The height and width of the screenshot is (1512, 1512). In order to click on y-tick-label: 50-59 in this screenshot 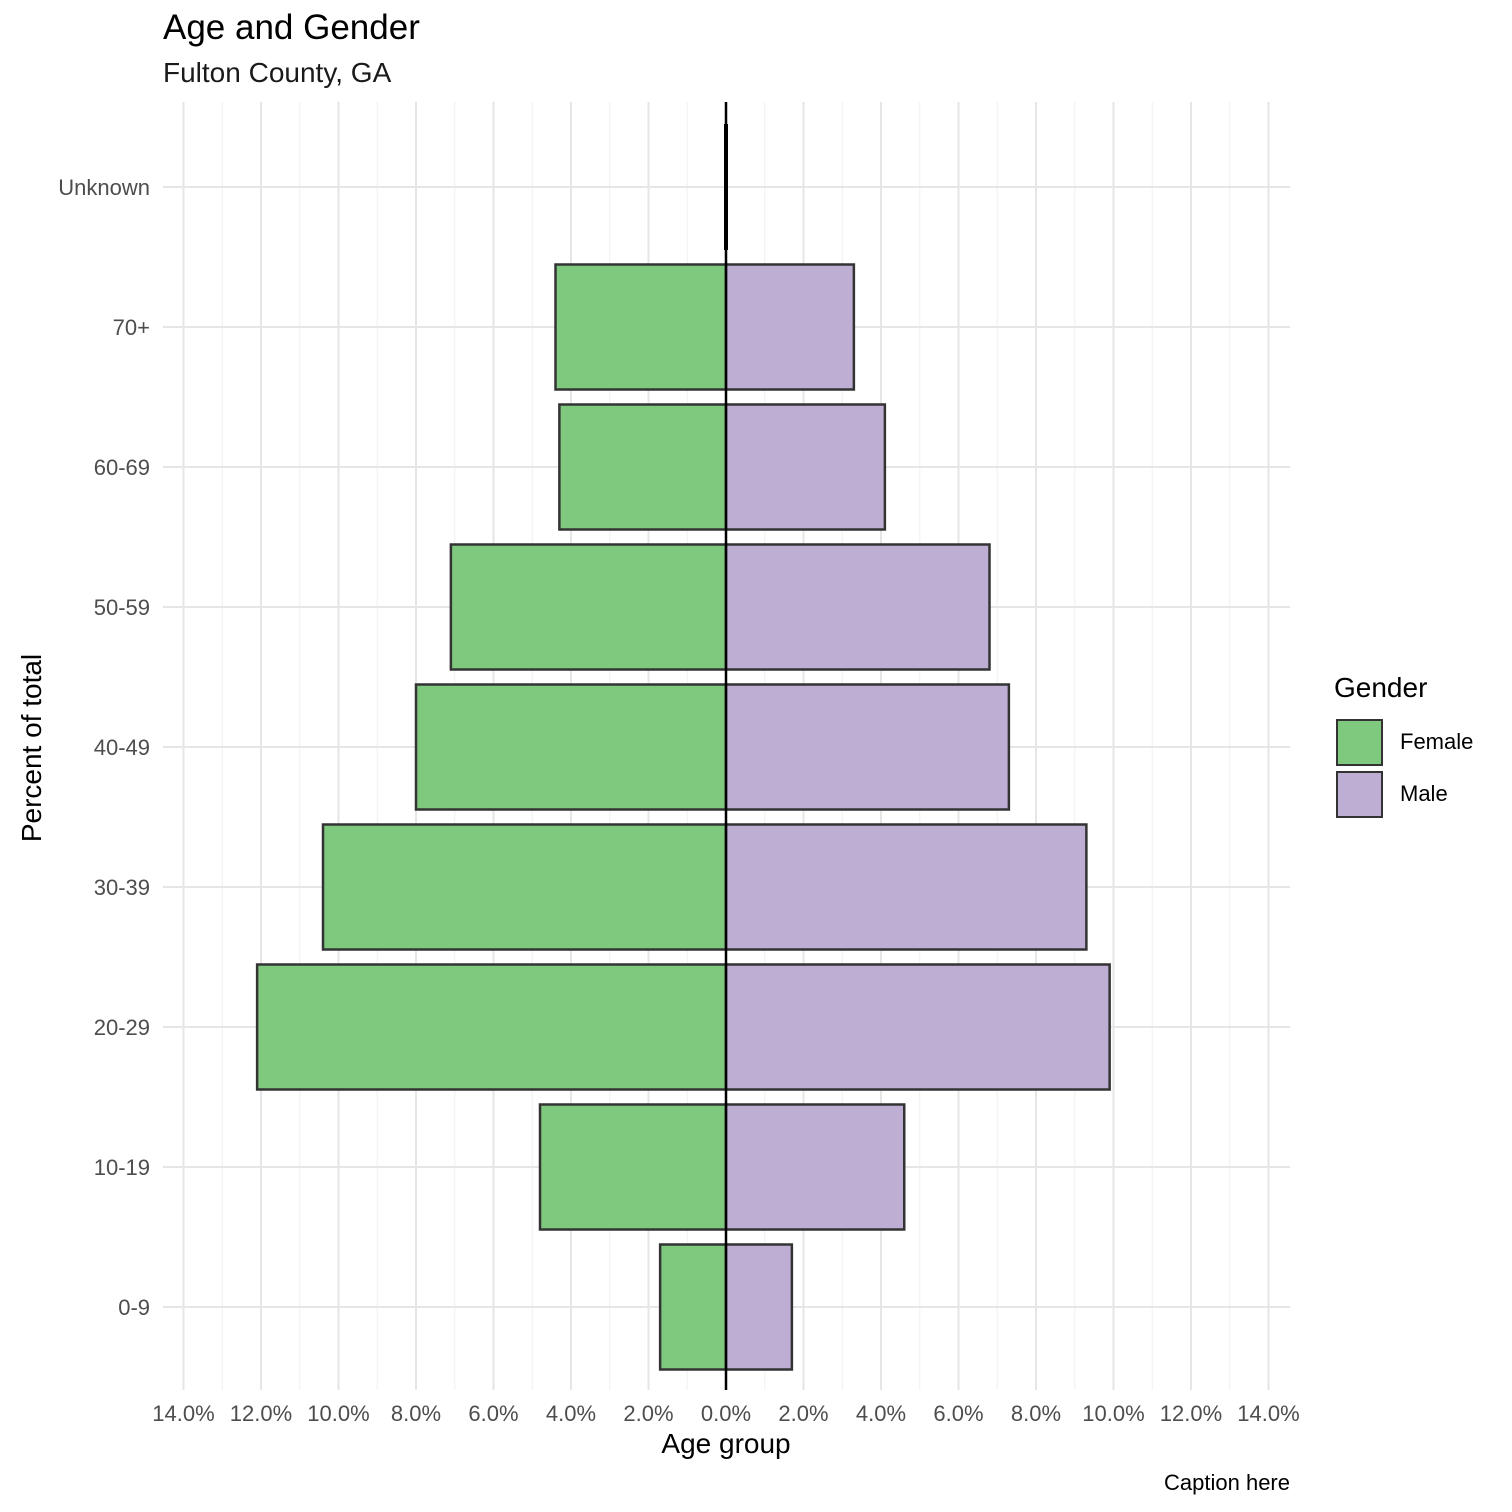, I will do `click(122, 607)`.